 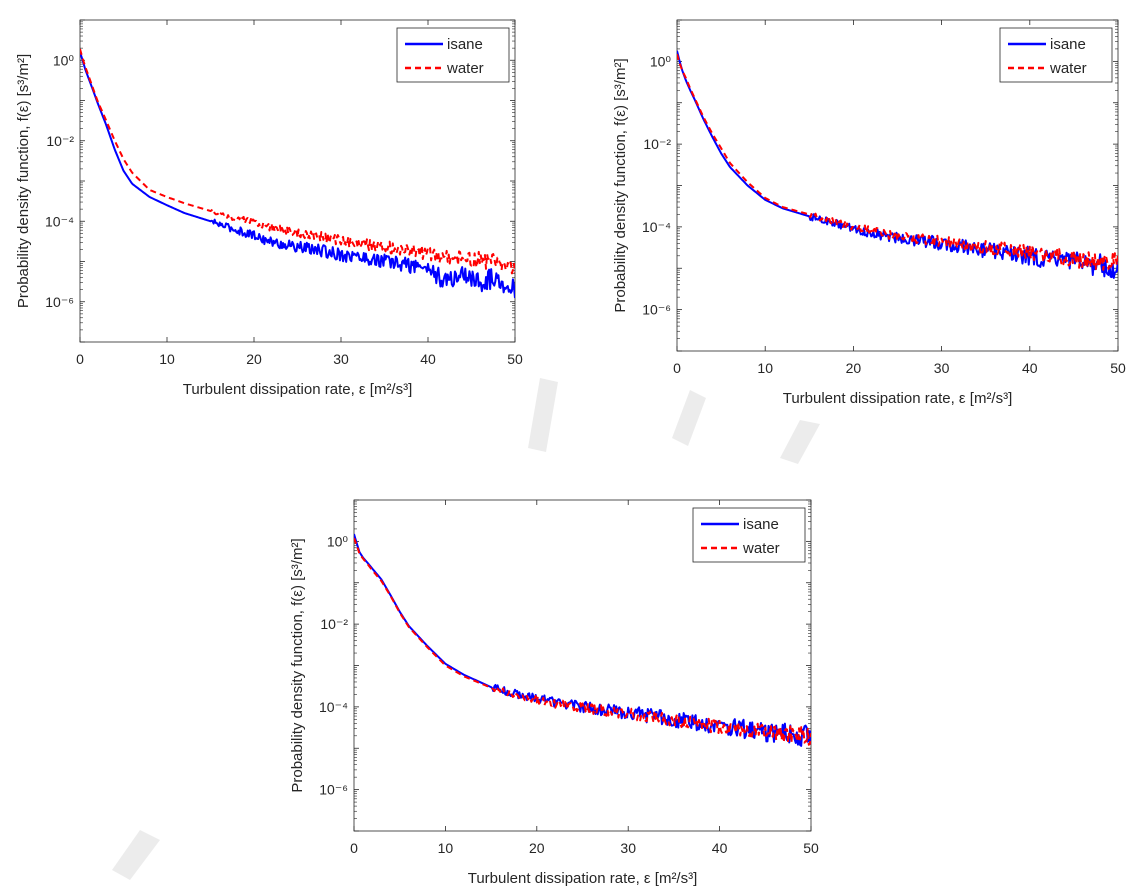 What do you see at coordinates (543, 415) in the screenshot?
I see `watermark-stroke-a` at bounding box center [543, 415].